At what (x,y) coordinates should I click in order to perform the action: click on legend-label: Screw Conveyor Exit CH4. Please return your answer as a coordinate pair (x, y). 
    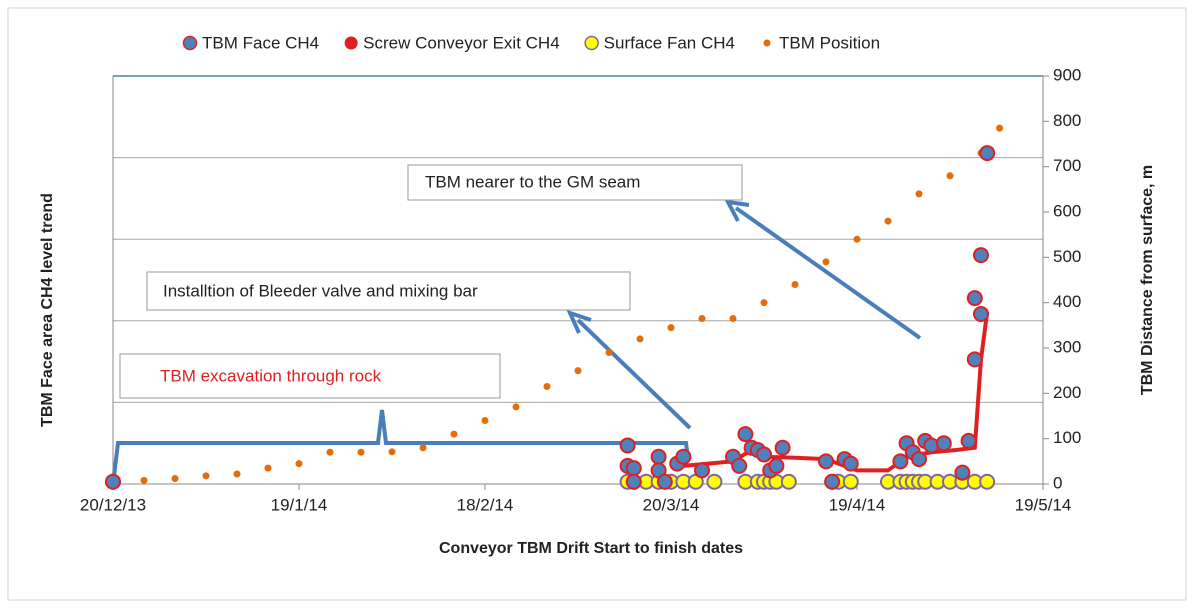
    Looking at the image, I should click on (461, 42).